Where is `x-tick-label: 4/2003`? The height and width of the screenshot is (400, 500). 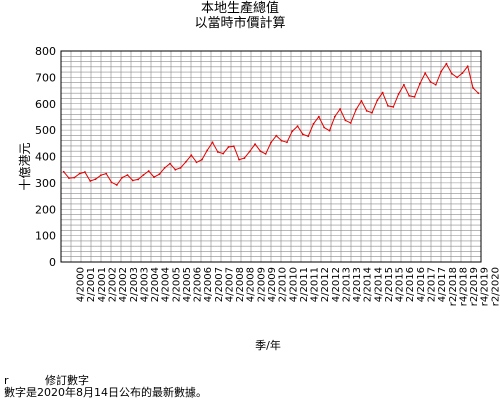 x-tick-label: 4/2003 is located at coordinates (144, 284).